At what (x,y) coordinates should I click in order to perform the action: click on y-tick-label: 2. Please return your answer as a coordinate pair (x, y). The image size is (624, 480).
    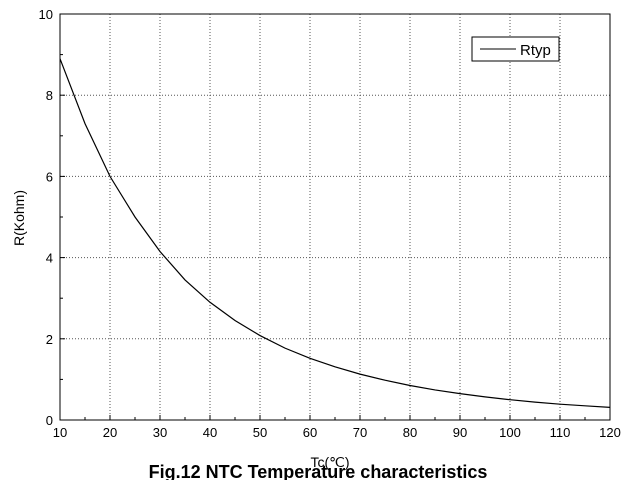
    Looking at the image, I should click on (49, 339).